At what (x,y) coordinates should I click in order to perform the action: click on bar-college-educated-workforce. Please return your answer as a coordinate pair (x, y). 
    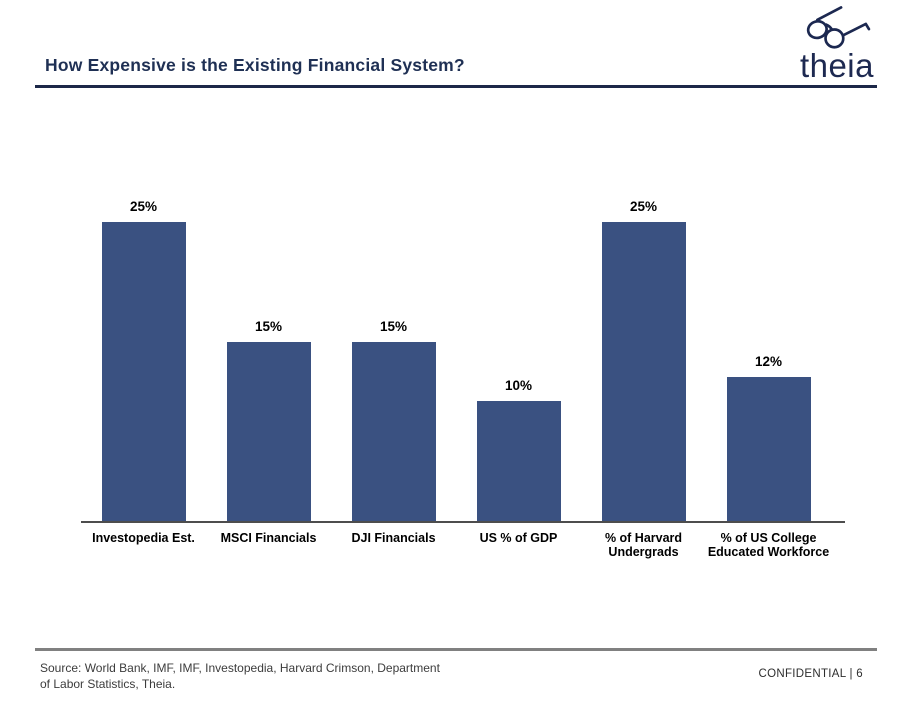
    Looking at the image, I should click on (768, 449).